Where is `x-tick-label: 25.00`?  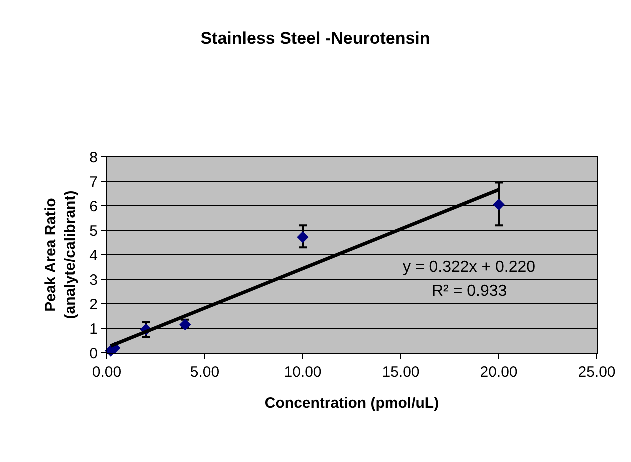
x-tick-label: 25.00 is located at coordinates (597, 372).